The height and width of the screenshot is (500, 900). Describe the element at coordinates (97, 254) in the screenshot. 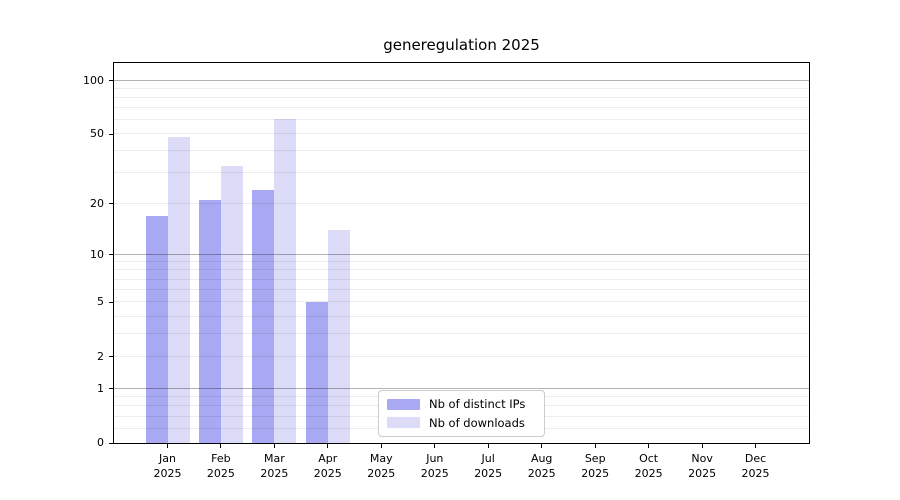

I see `y-tick-label: 10` at that location.